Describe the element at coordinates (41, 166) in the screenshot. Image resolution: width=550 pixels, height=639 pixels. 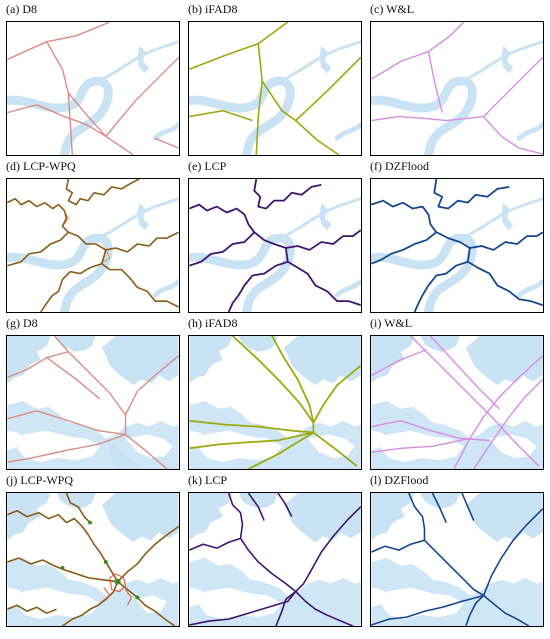
I see `panel-label: (d) LCP-WPQ` at that location.